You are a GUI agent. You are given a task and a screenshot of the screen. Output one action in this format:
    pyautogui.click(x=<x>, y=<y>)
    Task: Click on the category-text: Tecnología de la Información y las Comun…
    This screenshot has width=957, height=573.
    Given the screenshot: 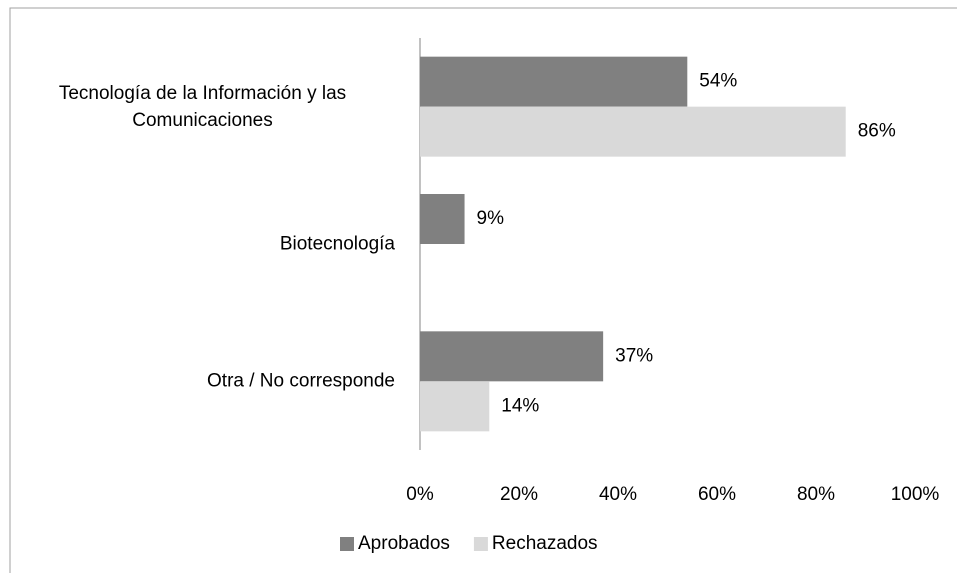 What is the action you would take?
    pyautogui.click(x=202, y=106)
    